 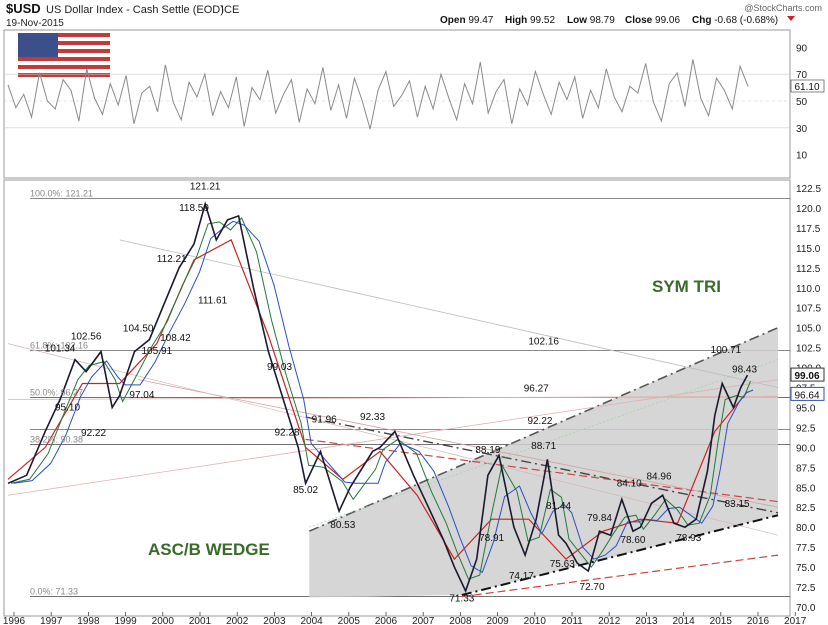 What do you see at coordinates (806, 568) in the screenshot?
I see `price-tick-label: 75.0` at bounding box center [806, 568].